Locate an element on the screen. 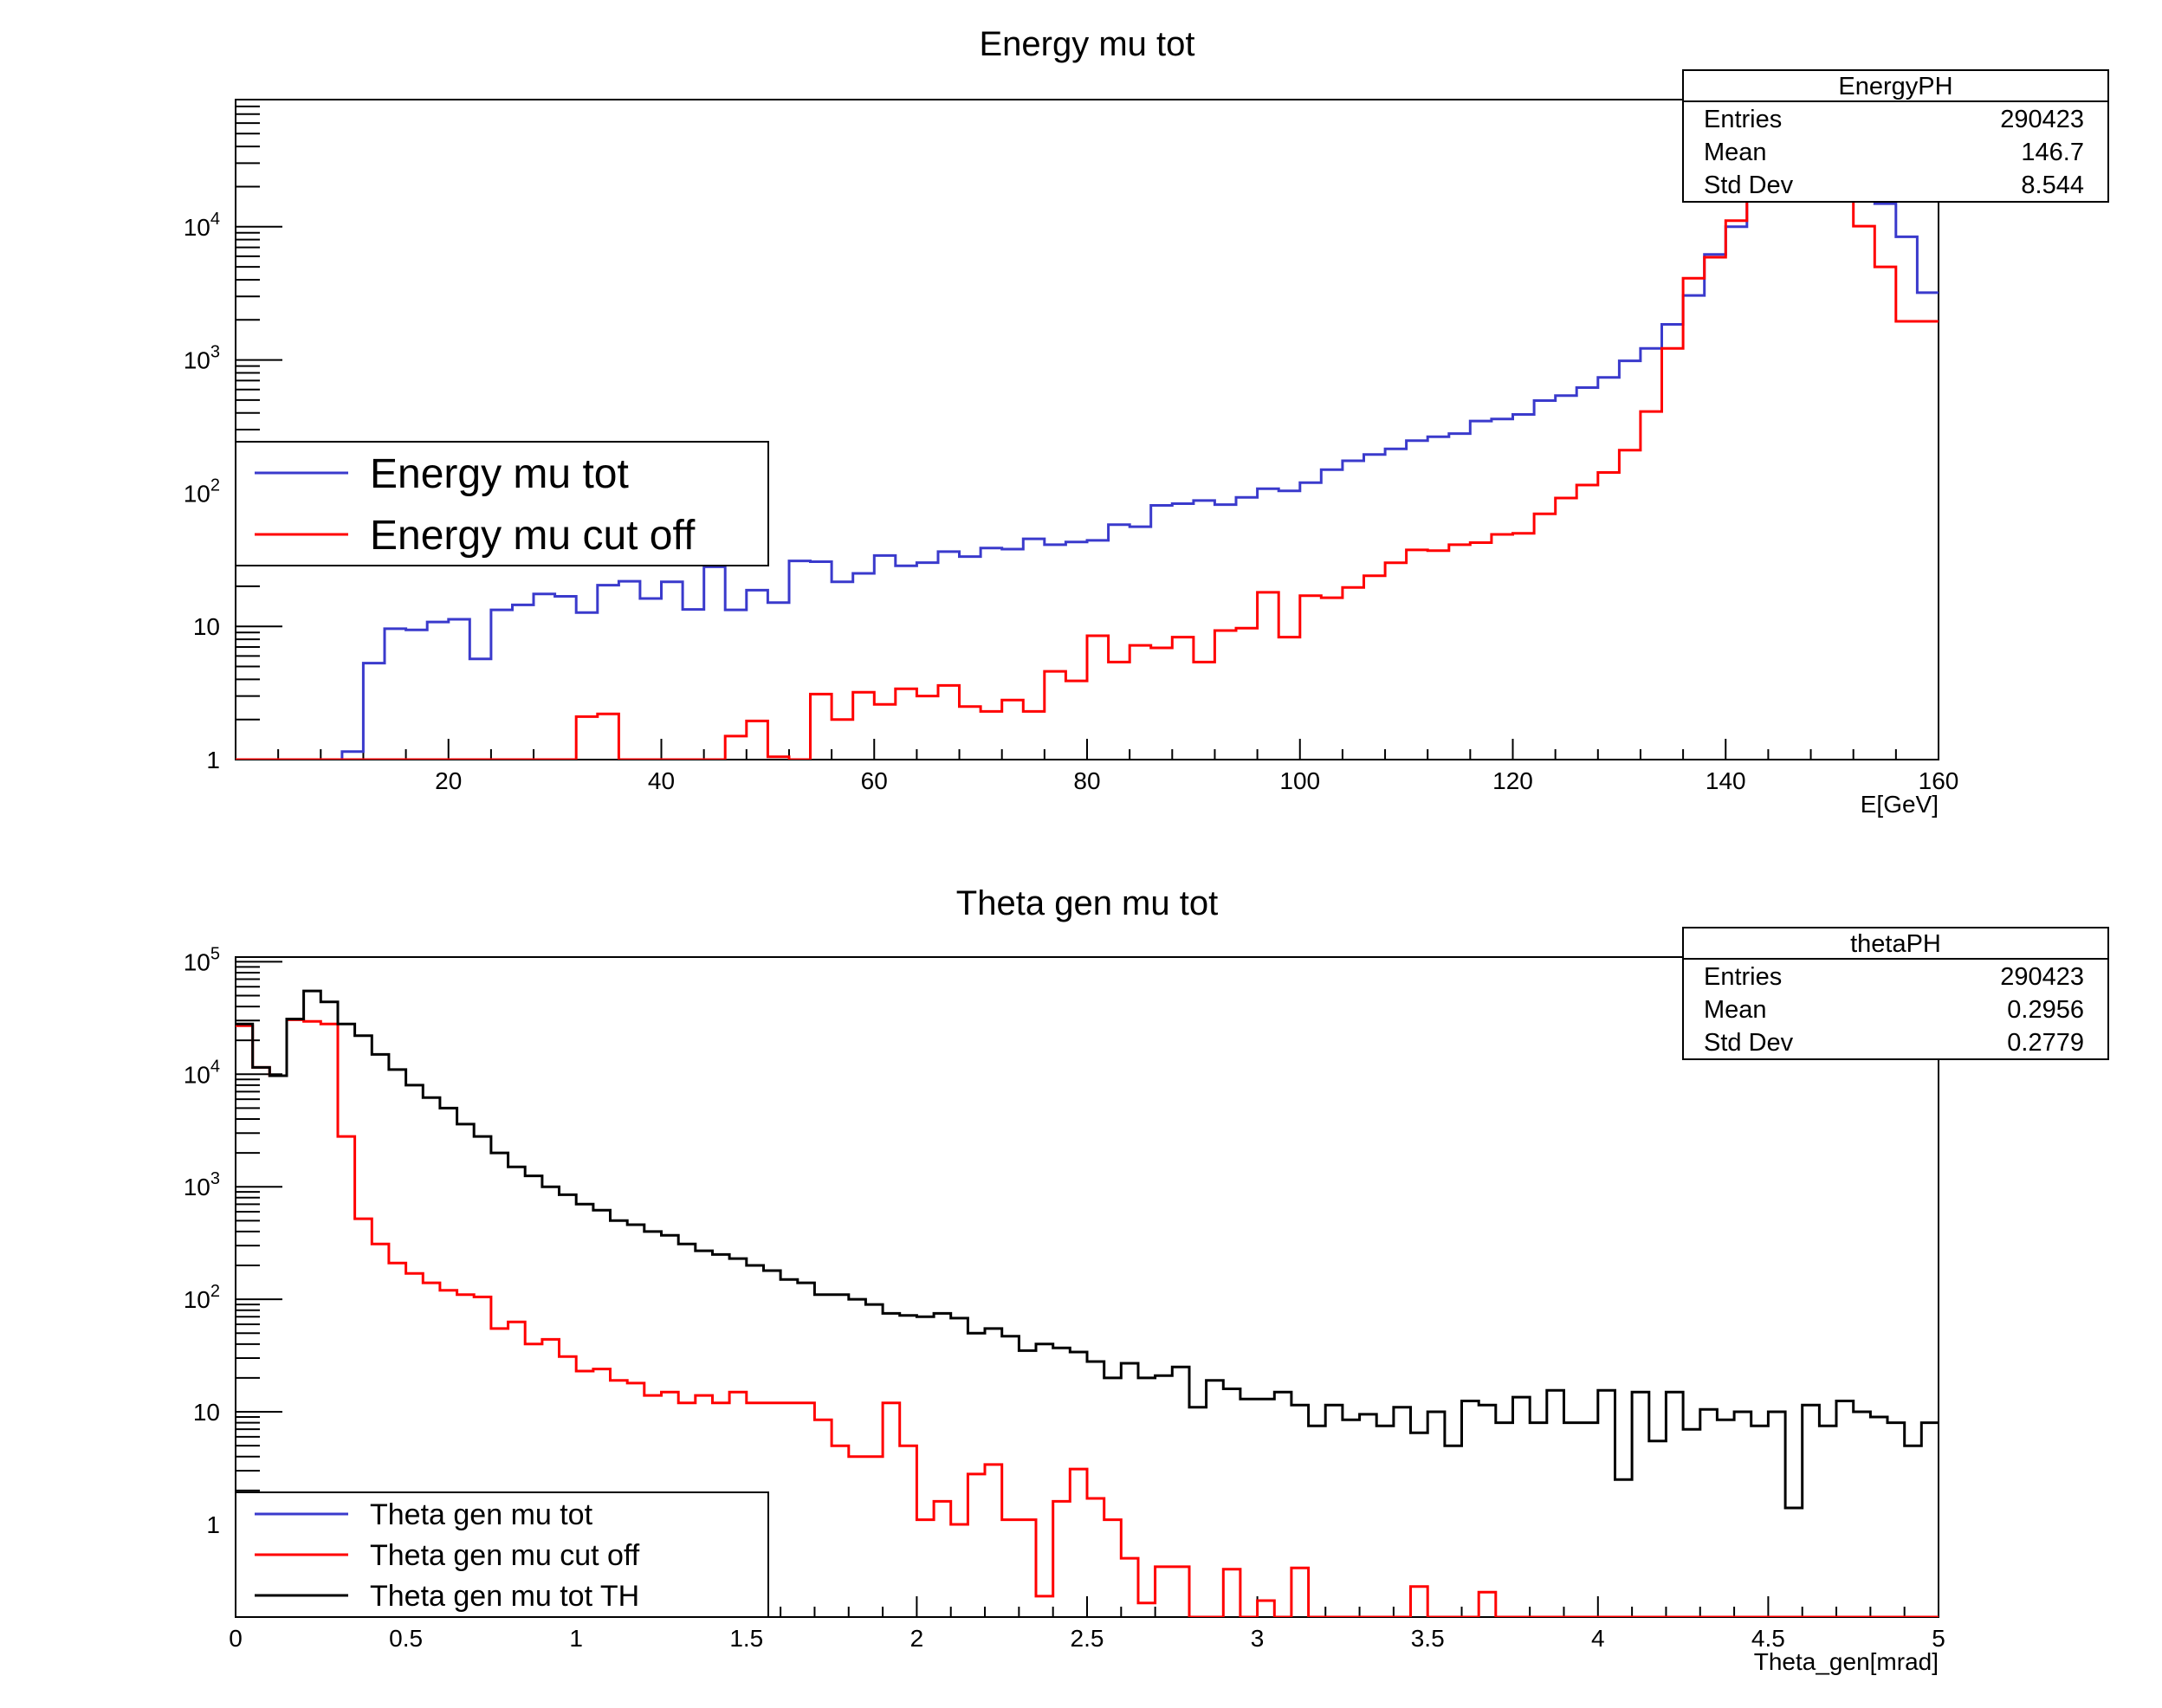  y-tick-label: 10⁵ is located at coordinates (202, 959).